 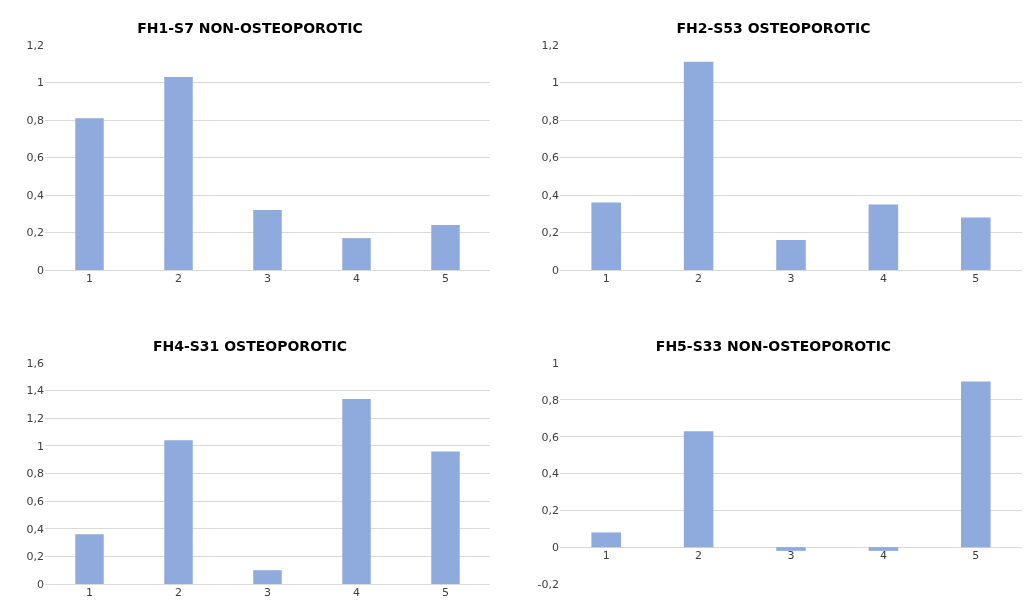 I want to click on y-tick-label: 1,6, so click(x=35, y=363).